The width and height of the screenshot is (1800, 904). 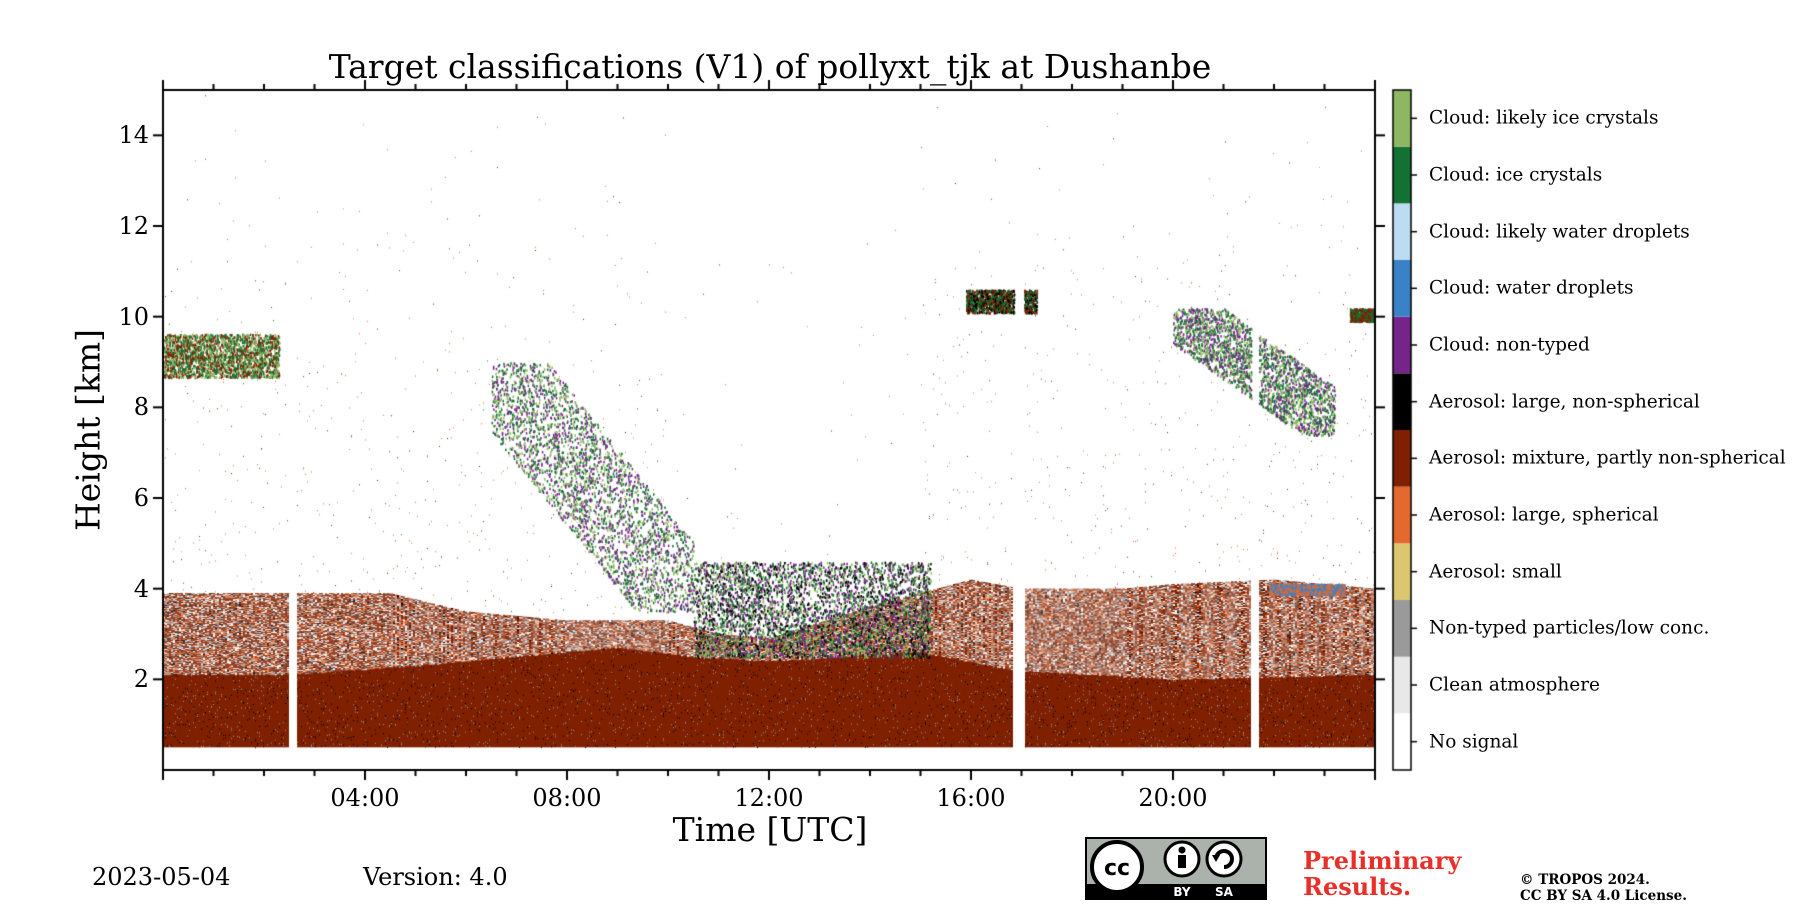 I want to click on cc-text: cc, so click(x=1117, y=868).